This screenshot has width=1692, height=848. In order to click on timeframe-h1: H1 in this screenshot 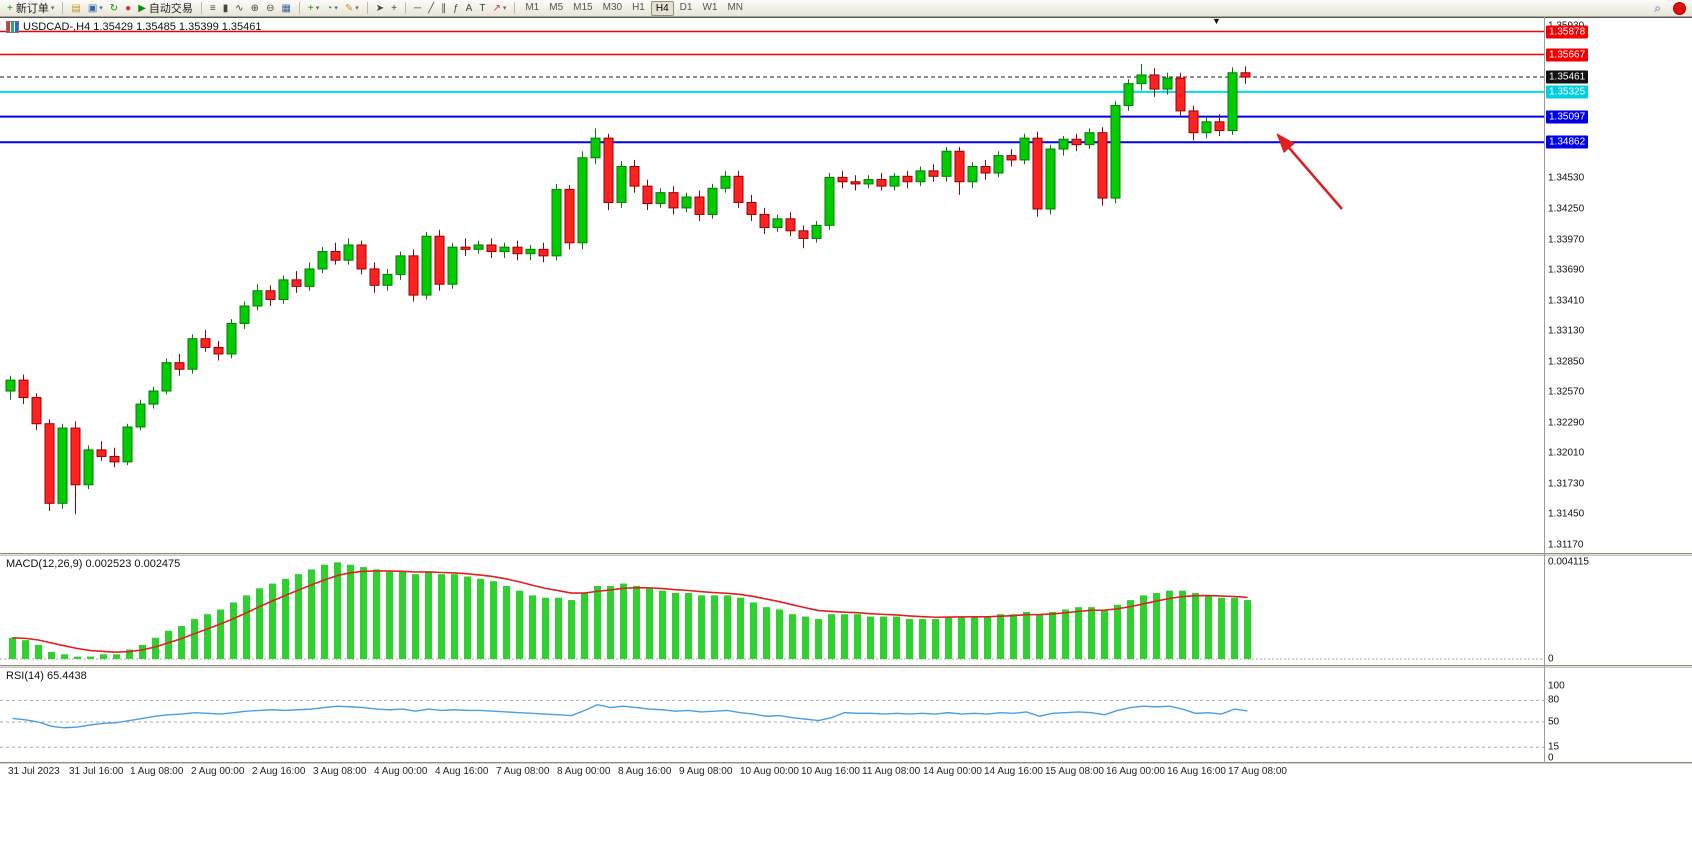, I will do `click(638, 7)`.